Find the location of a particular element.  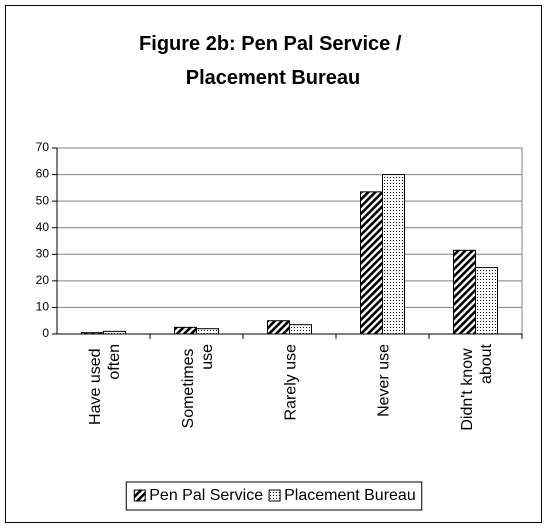

y-tick-label: 70 is located at coordinates (43, 147).